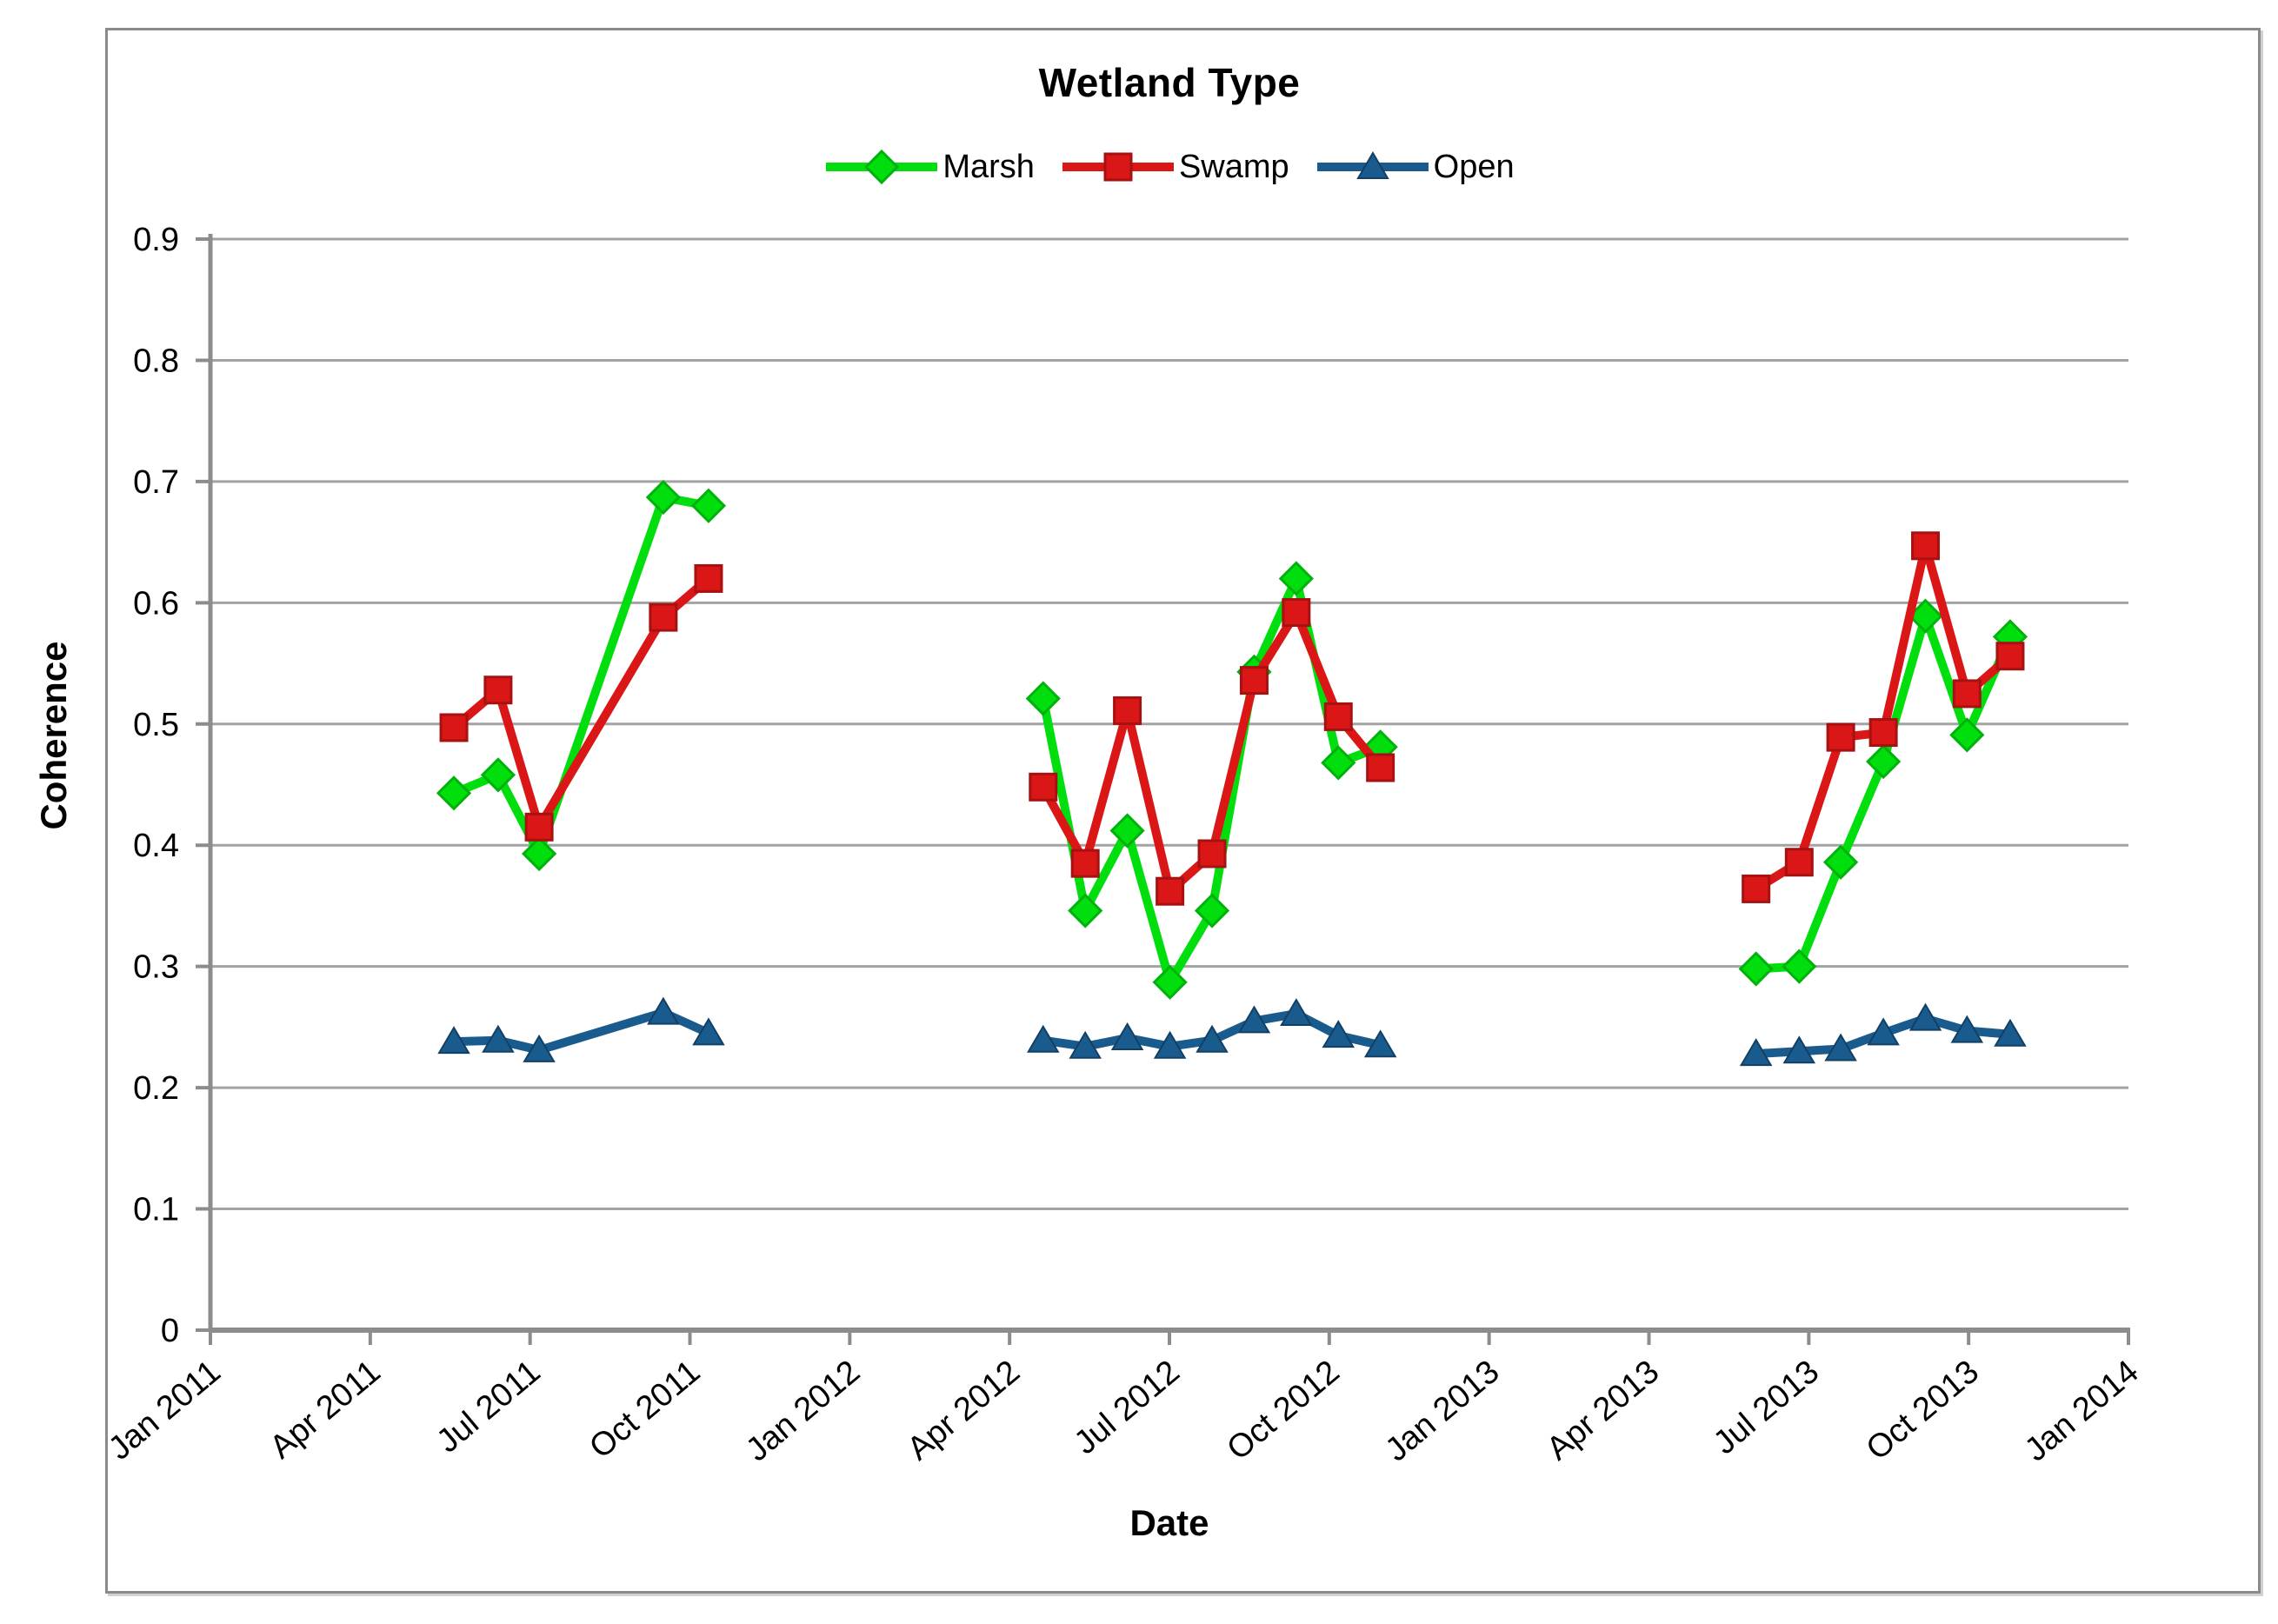  I want to click on svg-text: 0.6, so click(156, 604).